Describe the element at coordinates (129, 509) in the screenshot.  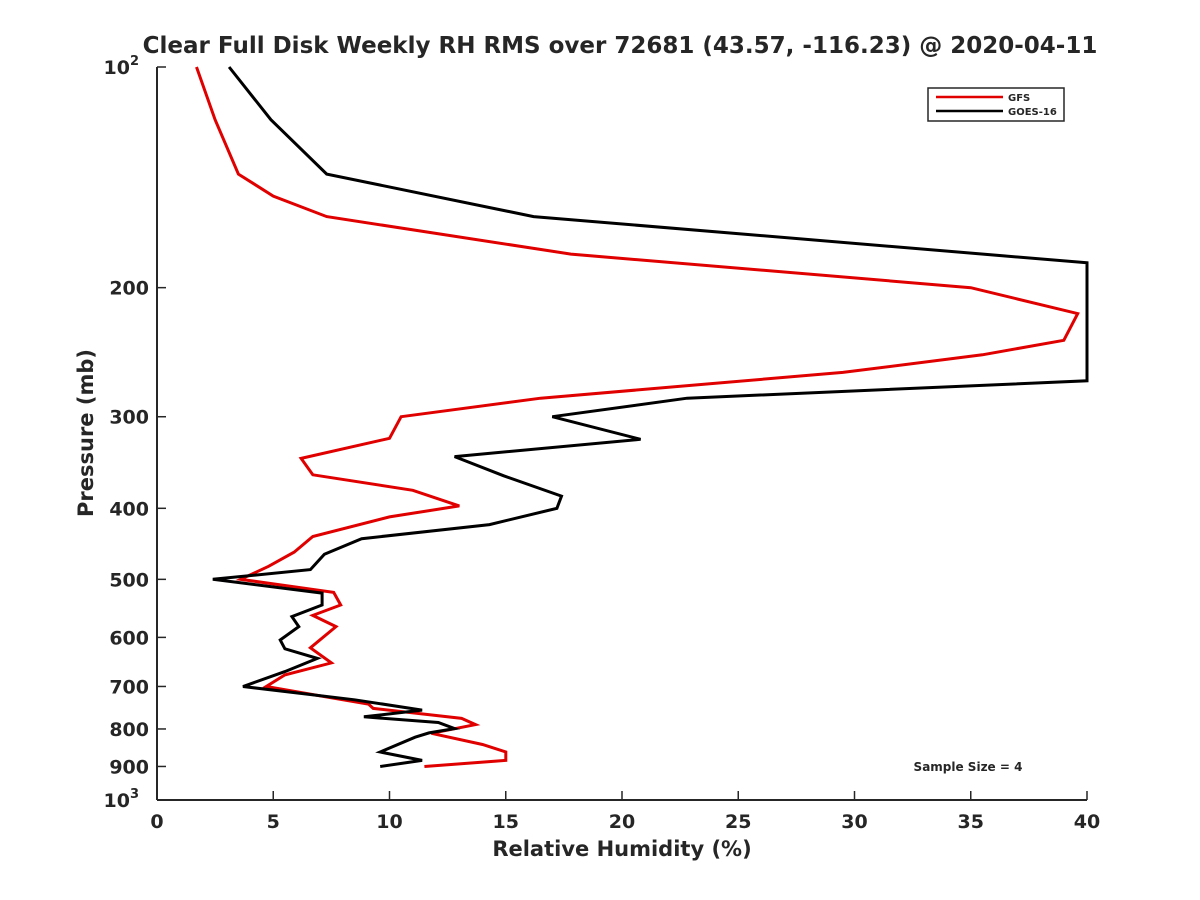
I see `y-tick-label: 400` at that location.